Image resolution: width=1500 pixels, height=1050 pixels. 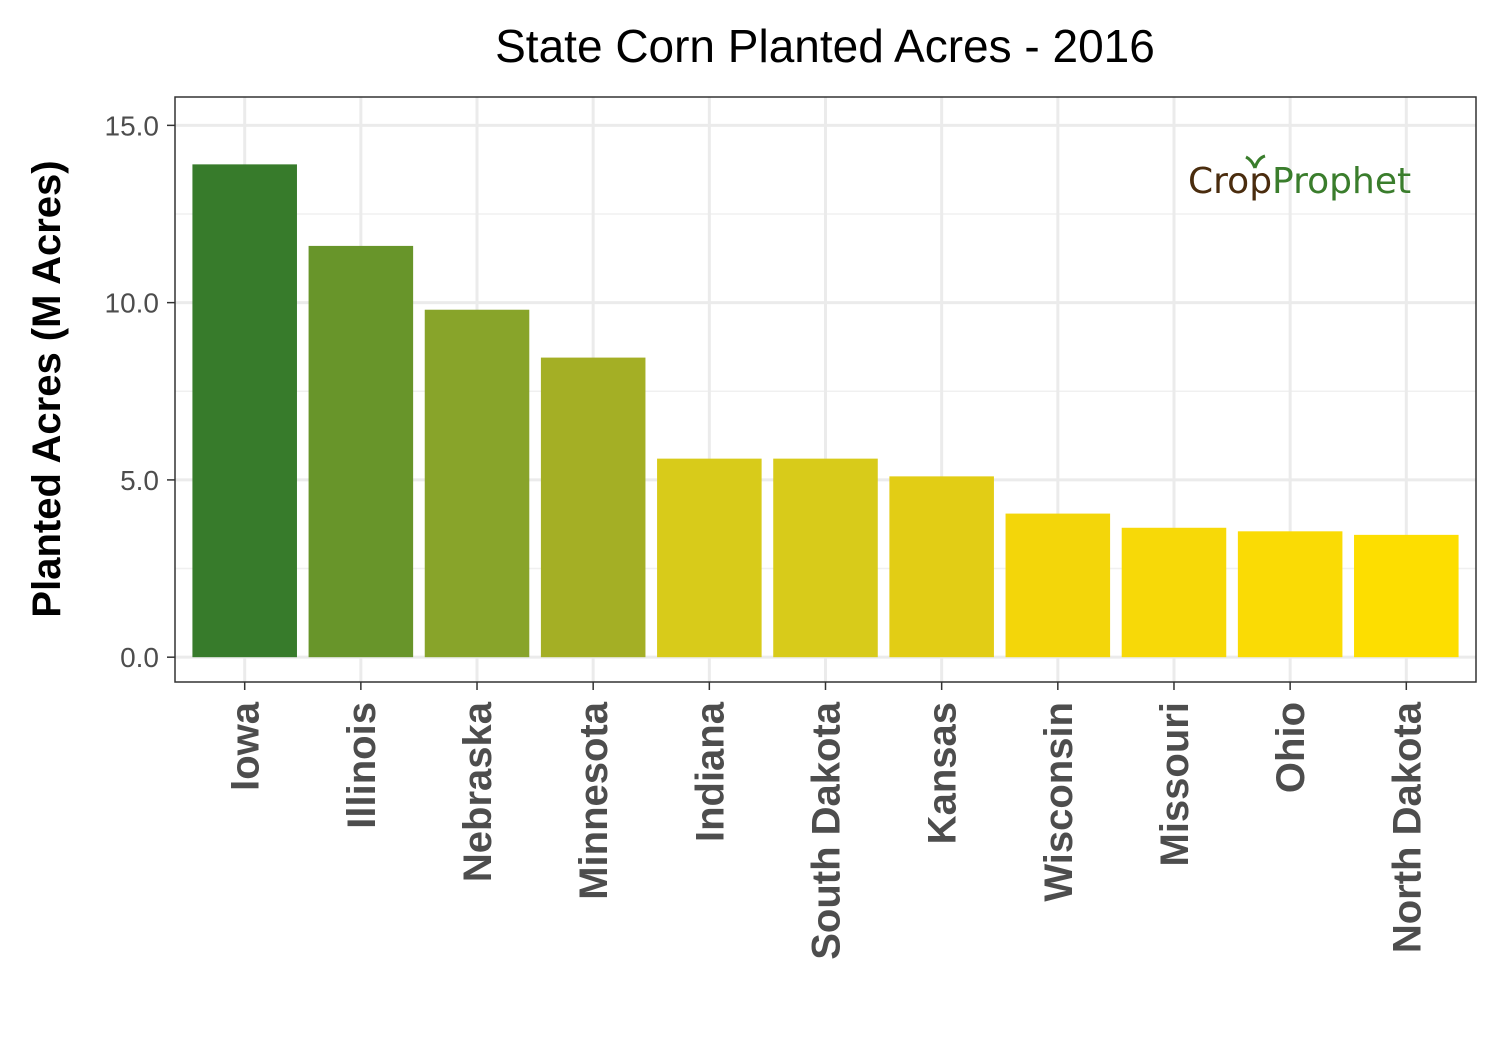 What do you see at coordinates (362, 765) in the screenshot?
I see `x-tick-label: Illinois` at bounding box center [362, 765].